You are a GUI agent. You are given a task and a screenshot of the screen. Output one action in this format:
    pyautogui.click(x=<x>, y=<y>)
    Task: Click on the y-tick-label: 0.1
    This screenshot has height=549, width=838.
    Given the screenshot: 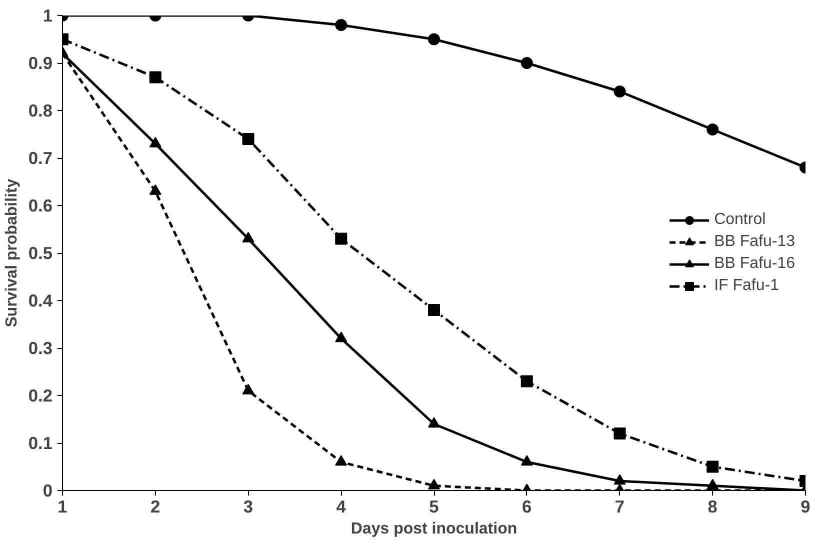 What is the action you would take?
    pyautogui.click(x=40, y=443)
    